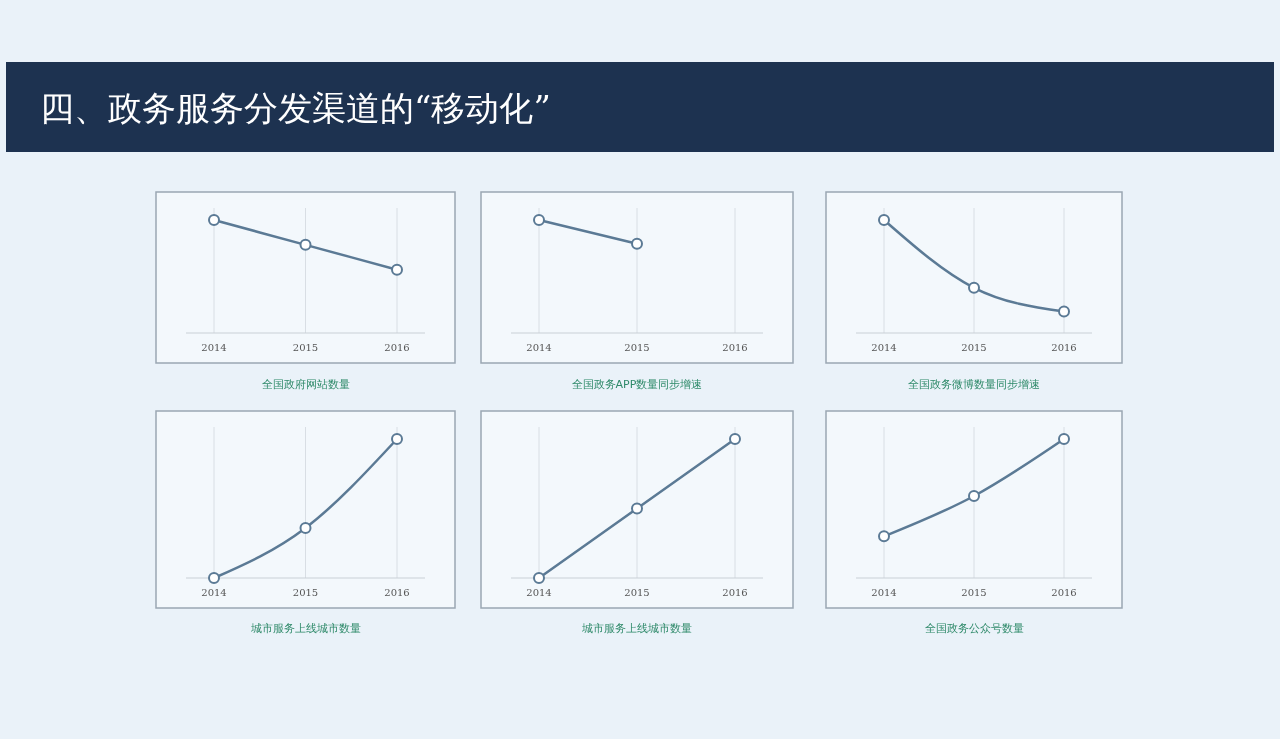 The height and width of the screenshot is (739, 1280). What do you see at coordinates (295, 108) in the screenshot?
I see `text: 四、政务服务分发渠道的“移动化”` at bounding box center [295, 108].